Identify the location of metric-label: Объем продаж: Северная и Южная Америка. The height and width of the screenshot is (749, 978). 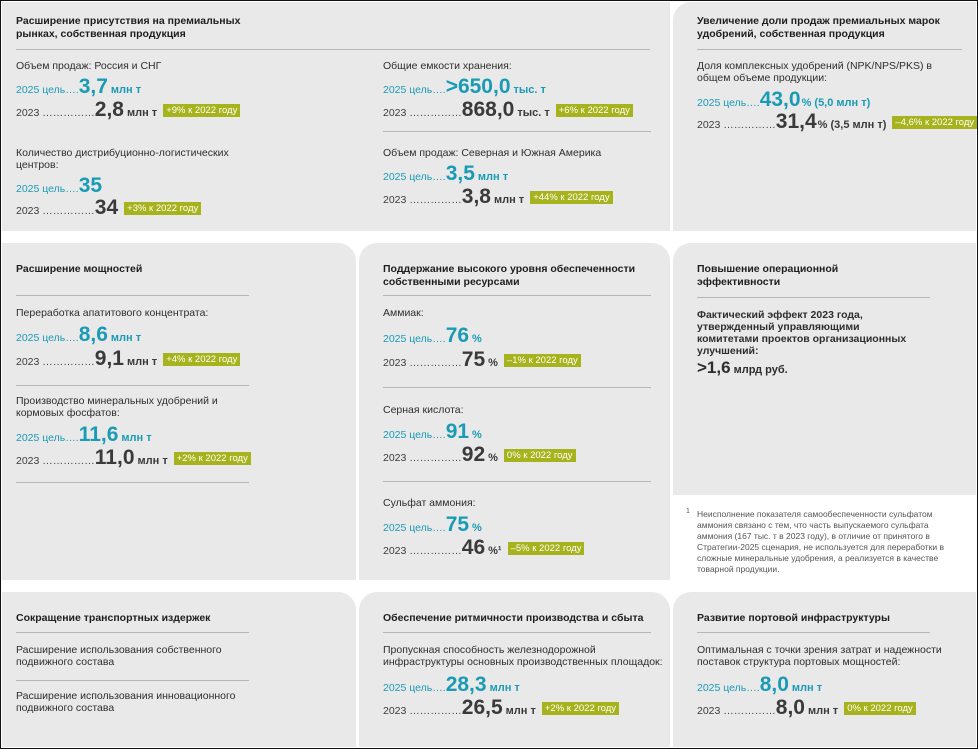
(492, 153).